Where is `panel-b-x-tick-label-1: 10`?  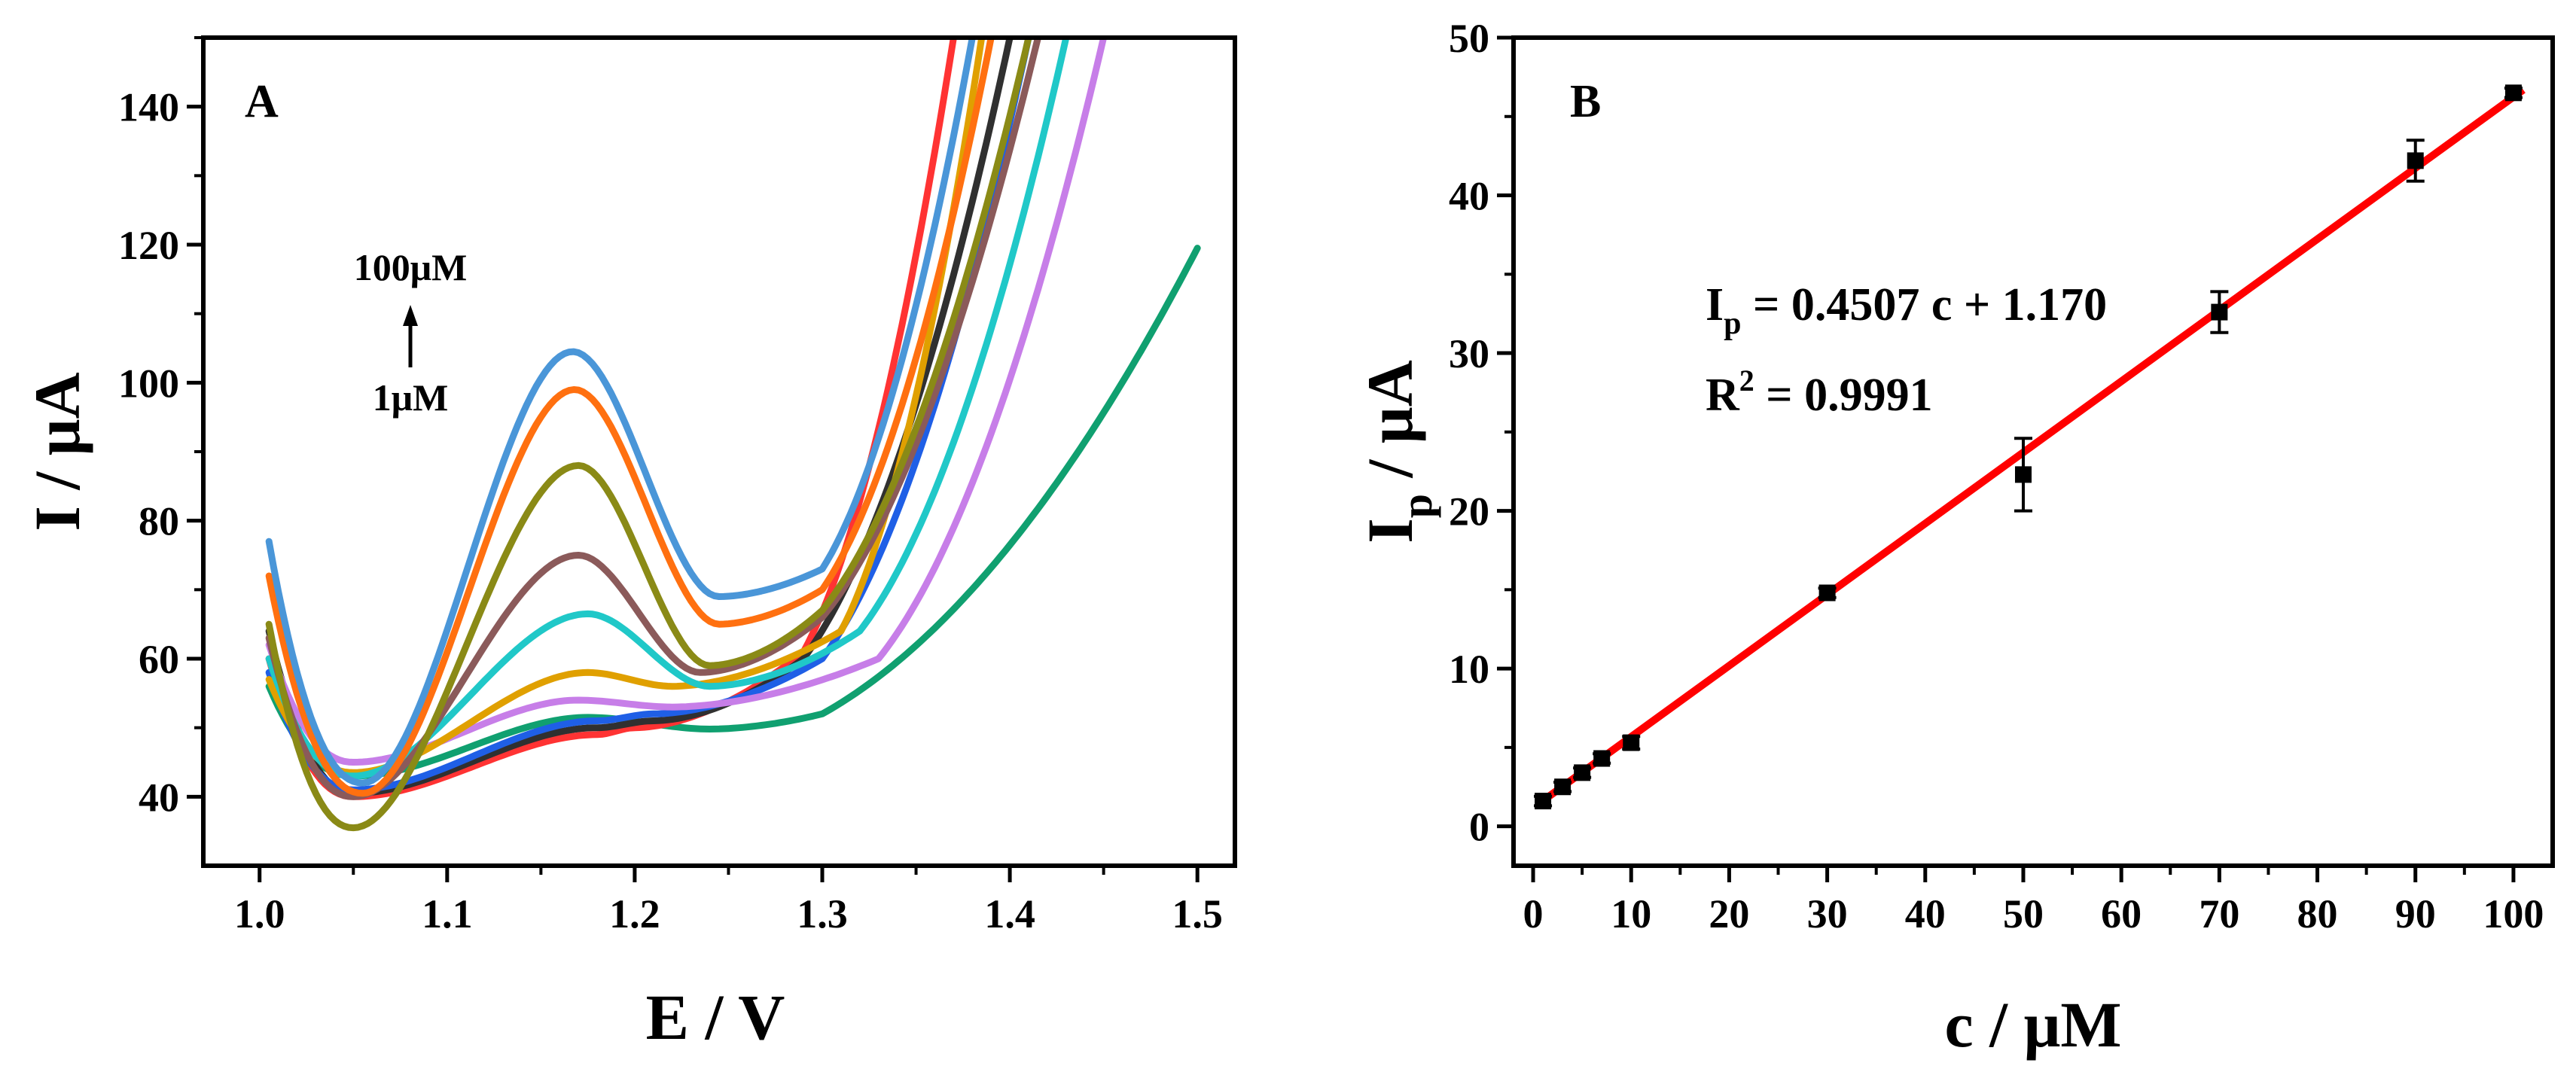 panel-b-x-tick-label-1: 10 is located at coordinates (1631, 913).